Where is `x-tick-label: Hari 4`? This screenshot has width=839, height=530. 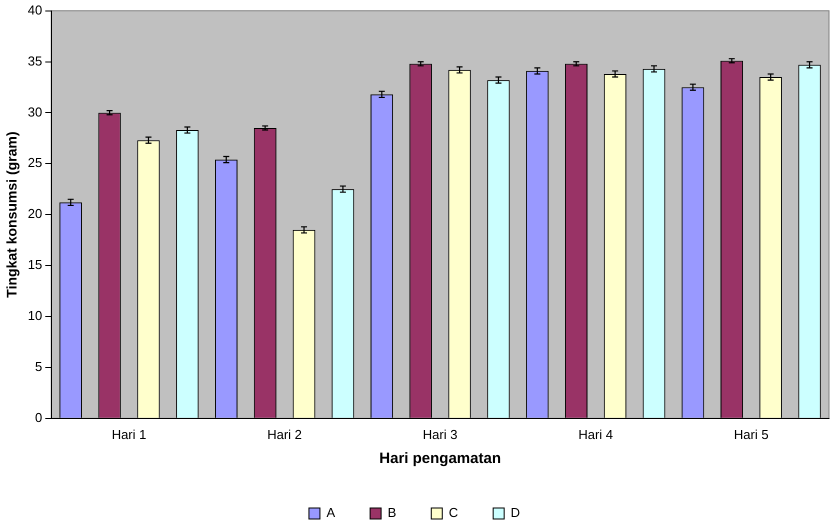 x-tick-label: Hari 4 is located at coordinates (596, 434).